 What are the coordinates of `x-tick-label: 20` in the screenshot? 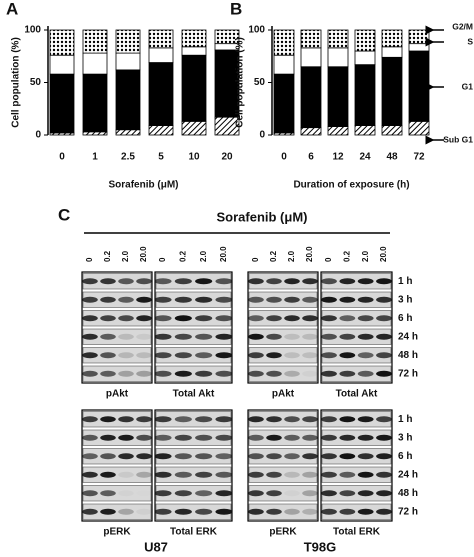 It's located at (227, 157).